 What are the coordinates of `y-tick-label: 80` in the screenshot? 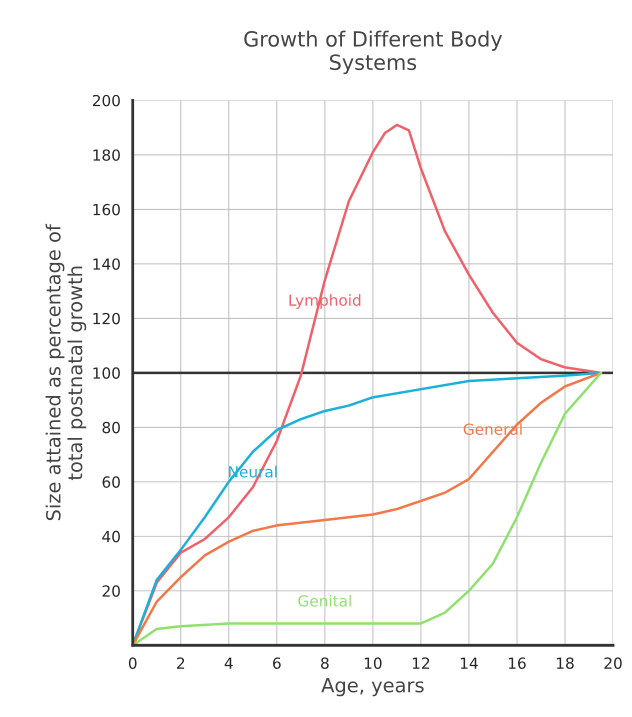 It's located at (111, 428).